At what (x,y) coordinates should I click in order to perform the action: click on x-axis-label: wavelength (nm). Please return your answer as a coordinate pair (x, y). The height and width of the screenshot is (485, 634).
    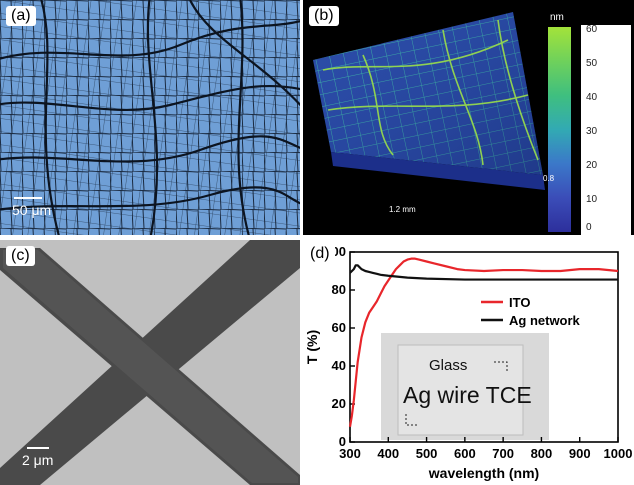
    Looking at the image, I should click on (483, 473).